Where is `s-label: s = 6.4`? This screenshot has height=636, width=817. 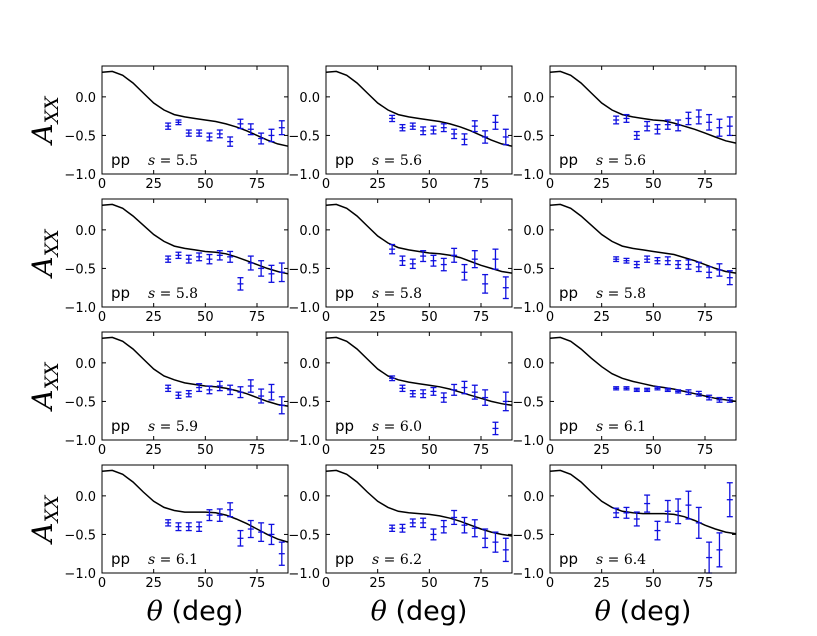
s-label: s = 6.4 is located at coordinates (621, 560).